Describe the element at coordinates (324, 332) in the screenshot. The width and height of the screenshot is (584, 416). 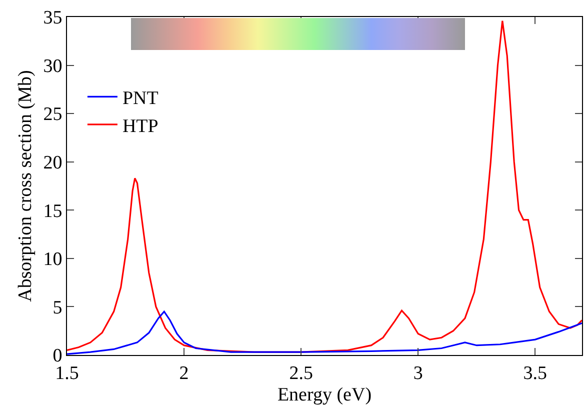
I see `line-series` at that location.